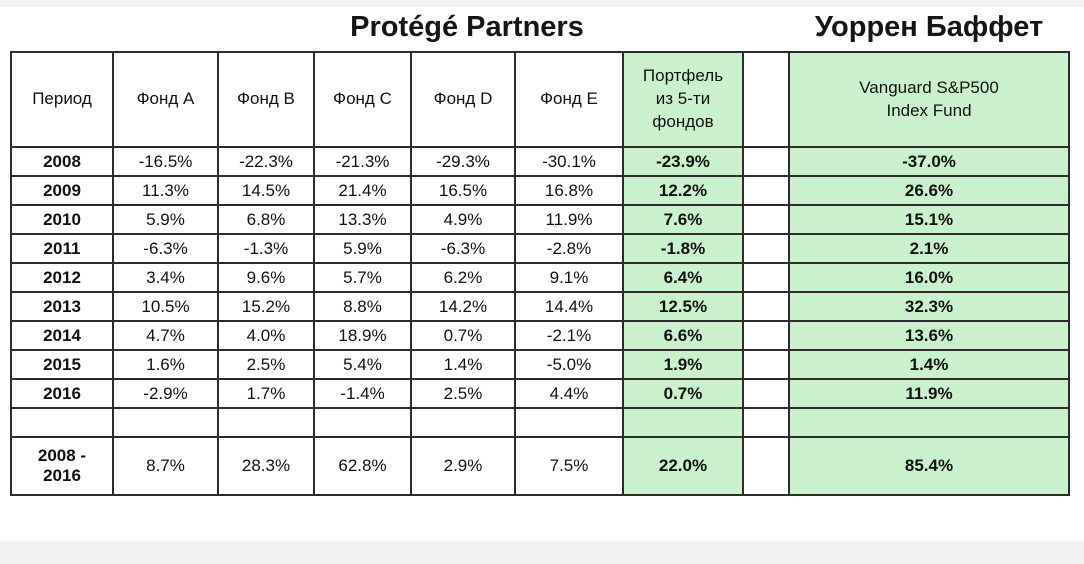 This screenshot has height=564, width=1084. What do you see at coordinates (463, 422) in the screenshot?
I see `row-blank-fund-d` at bounding box center [463, 422].